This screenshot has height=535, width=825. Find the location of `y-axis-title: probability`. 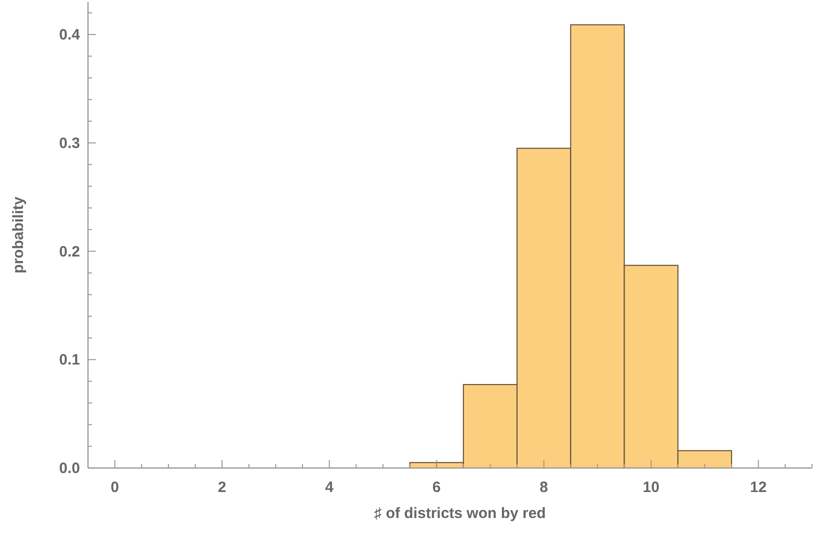

y-axis-title: probability is located at coordinates (18, 235).